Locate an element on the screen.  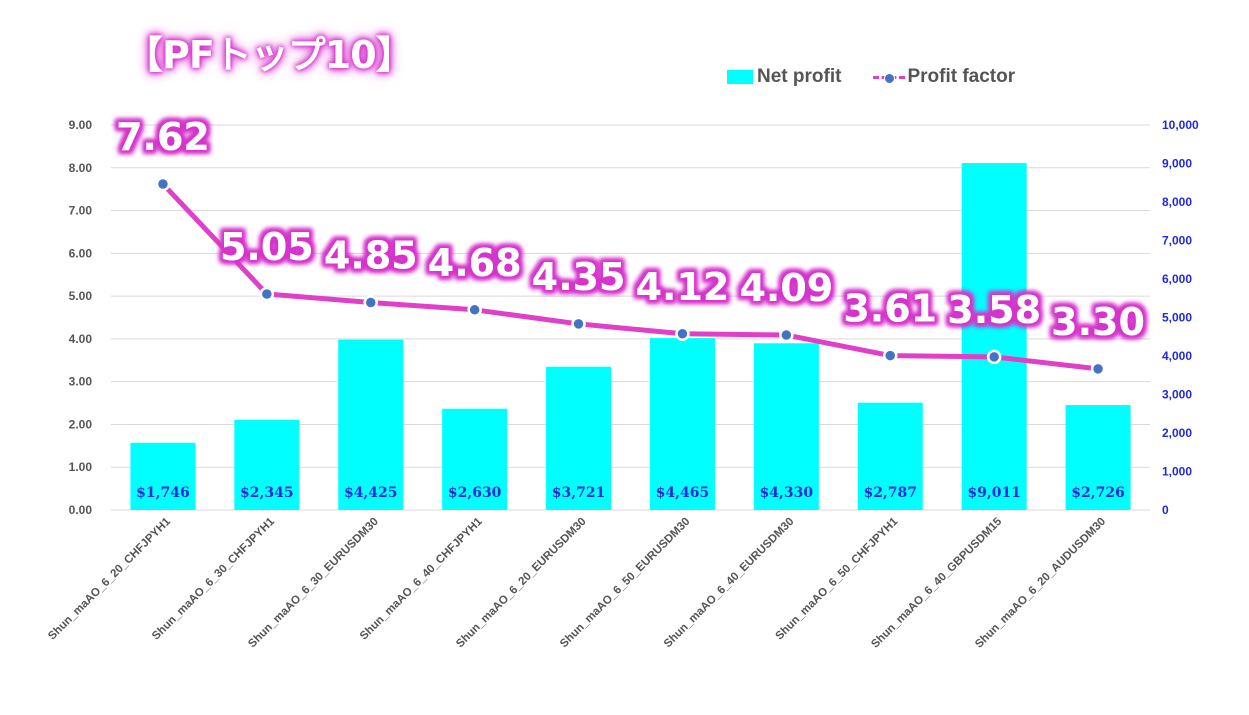
chart-title: 【PFトップ10】 is located at coordinates (269, 55).